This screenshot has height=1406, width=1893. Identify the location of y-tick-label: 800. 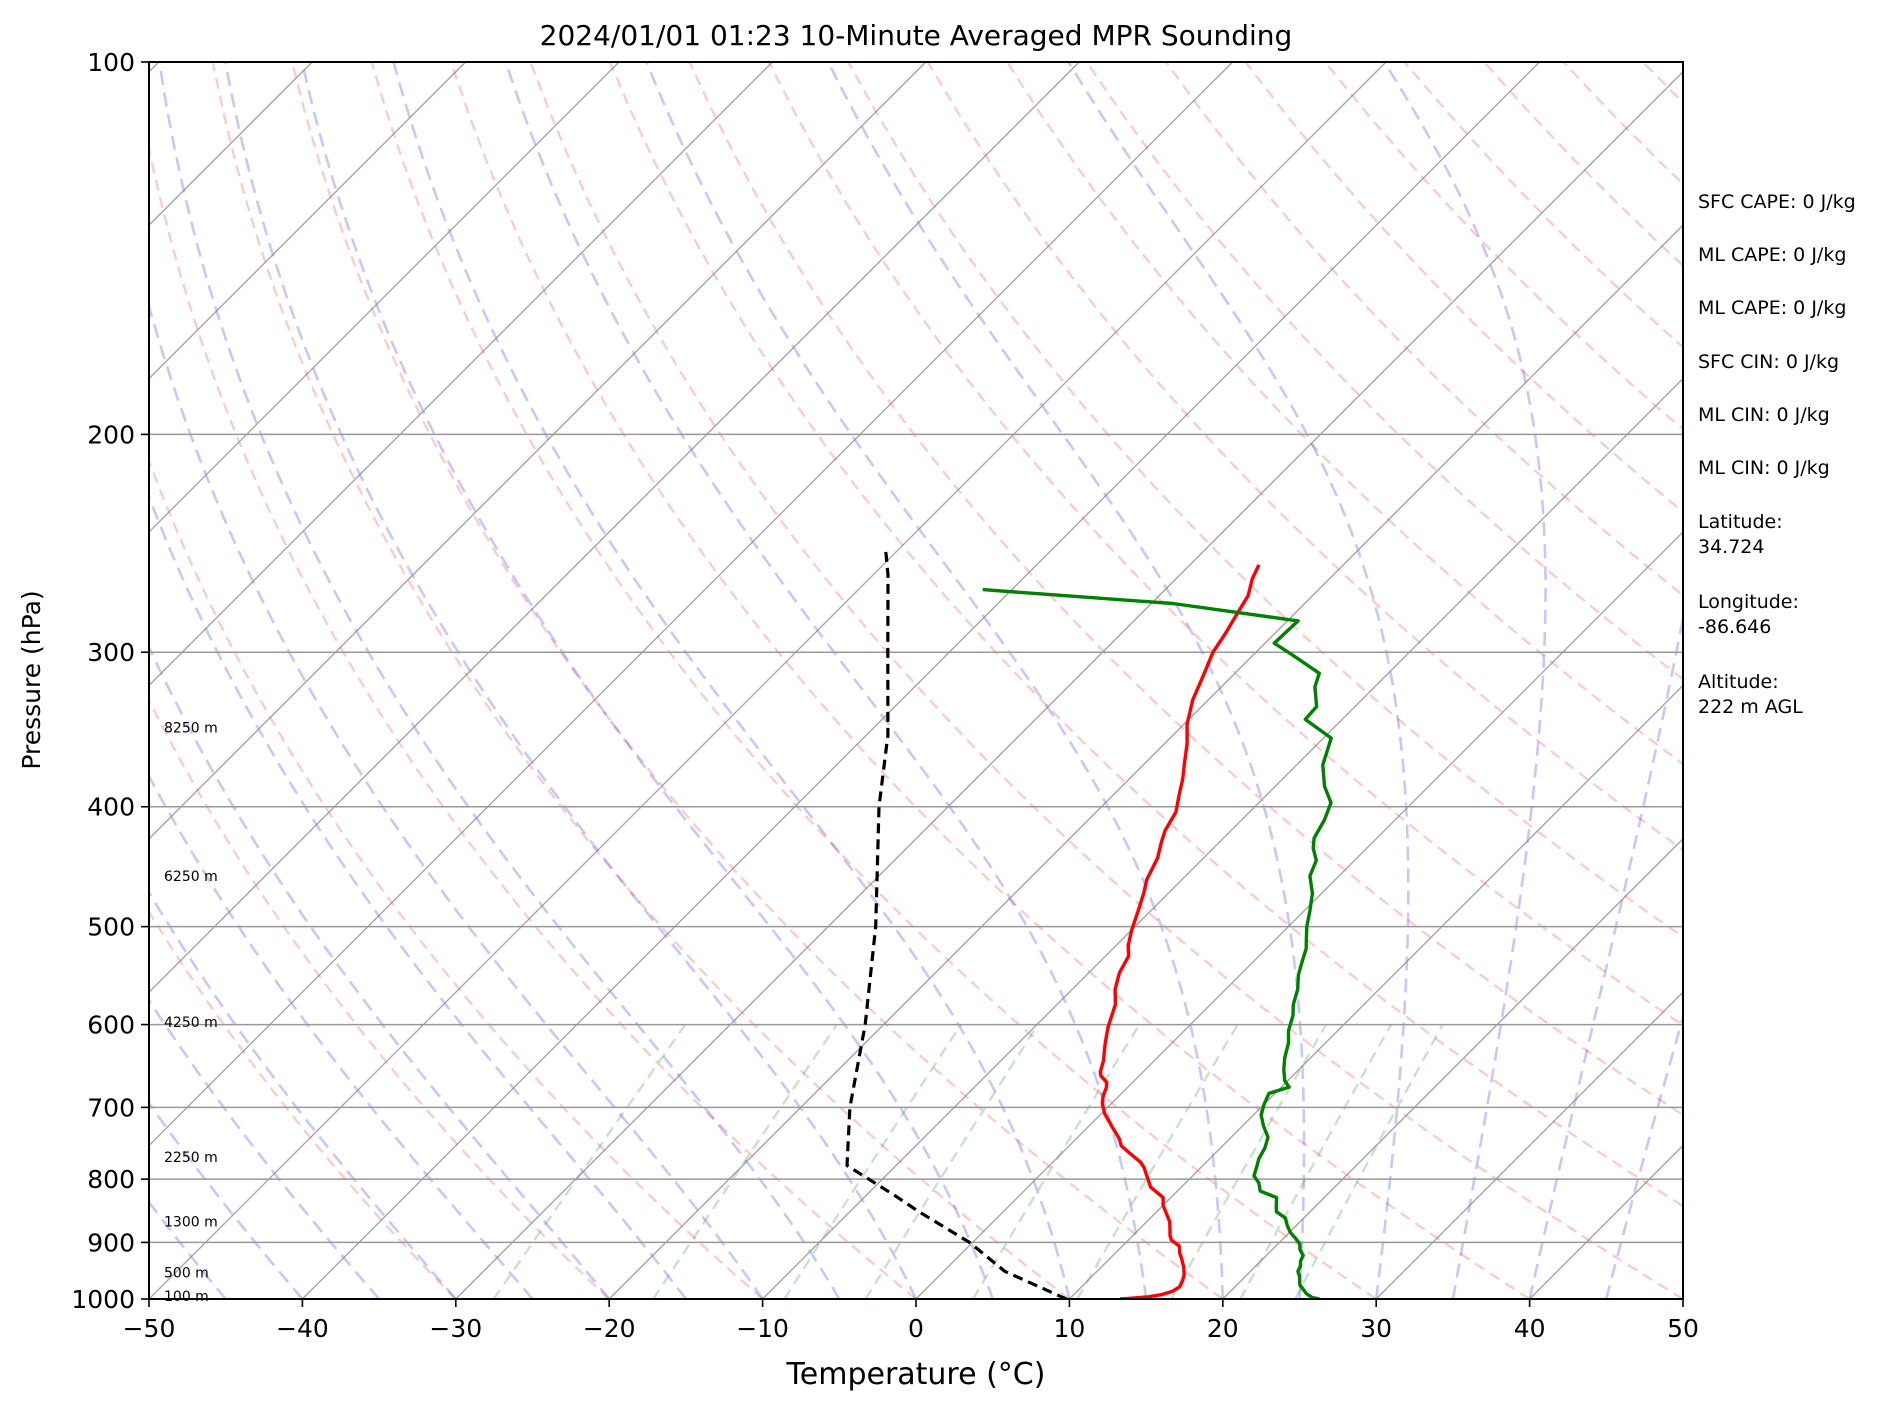
(111, 1179).